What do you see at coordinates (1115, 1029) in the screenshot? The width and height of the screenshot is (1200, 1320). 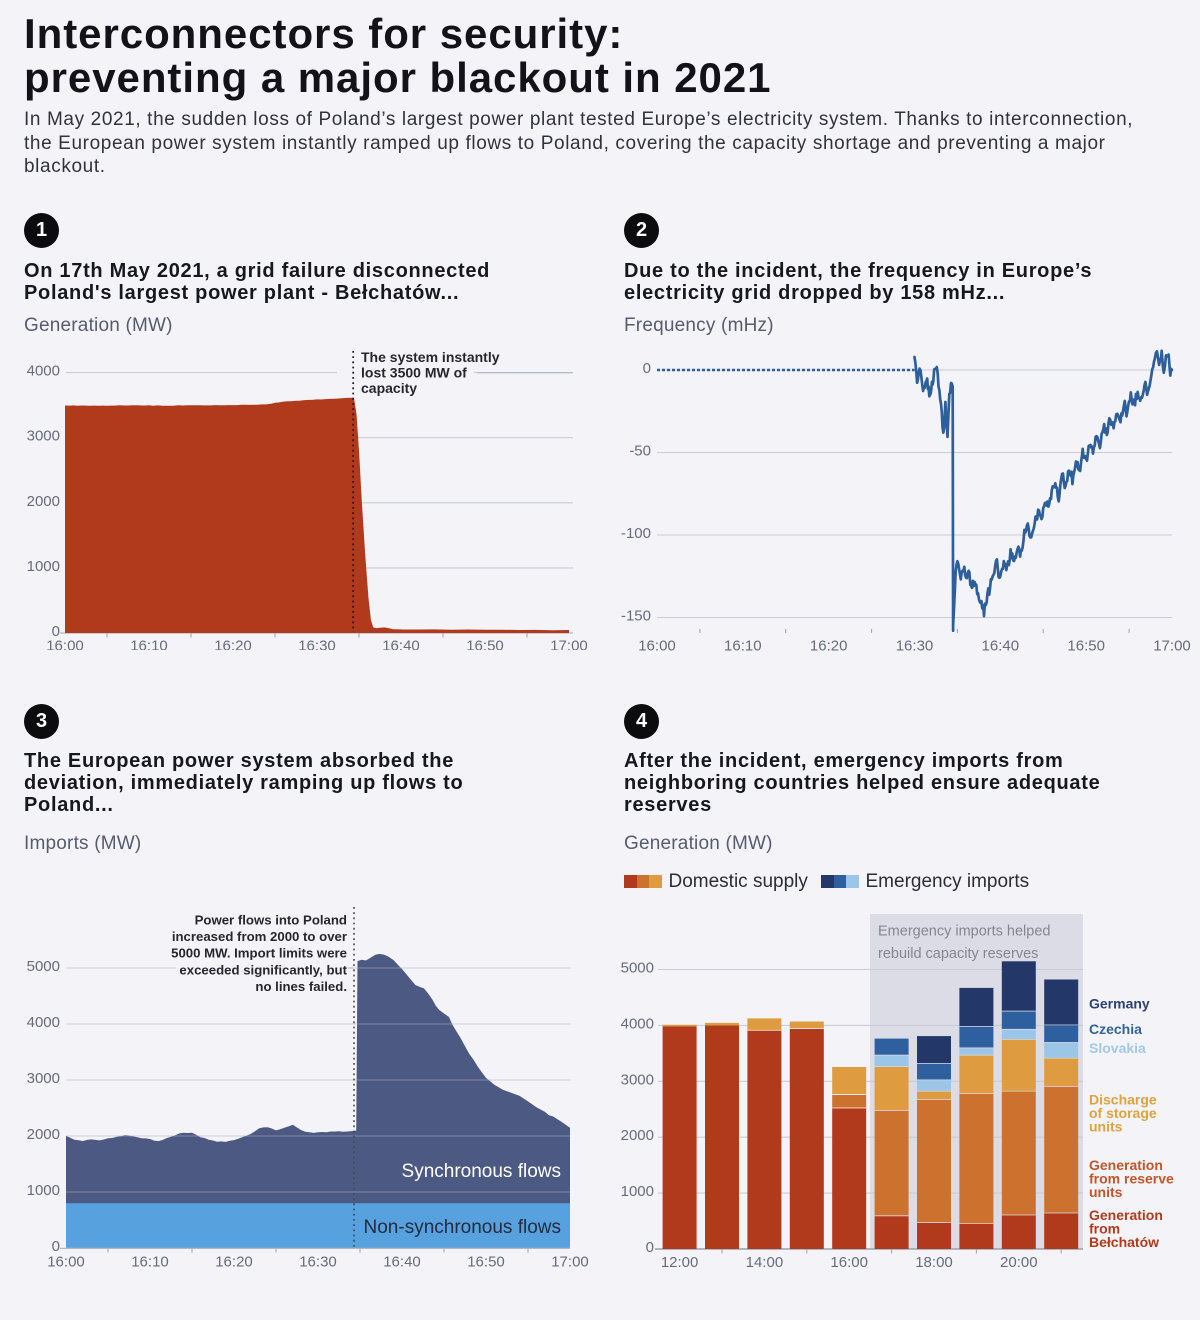 I see `svg-text: Czechia` at bounding box center [1115, 1029].